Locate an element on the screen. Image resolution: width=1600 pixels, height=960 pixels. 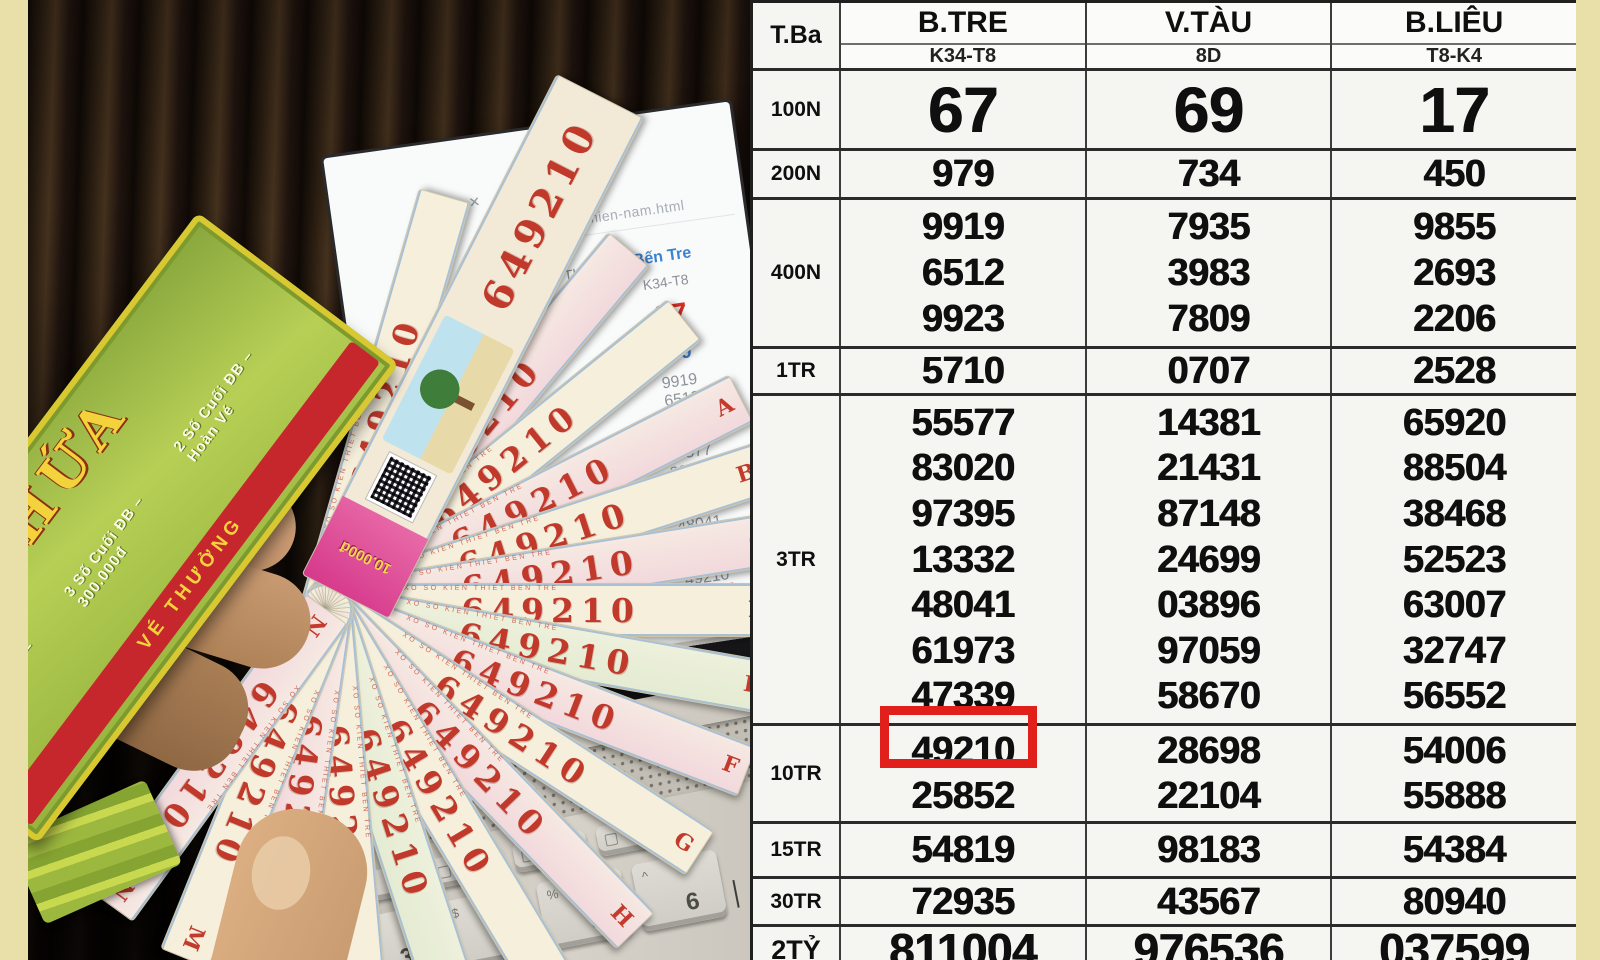
prize-row: 200N 979 734 450 is located at coordinates (1164, 172).